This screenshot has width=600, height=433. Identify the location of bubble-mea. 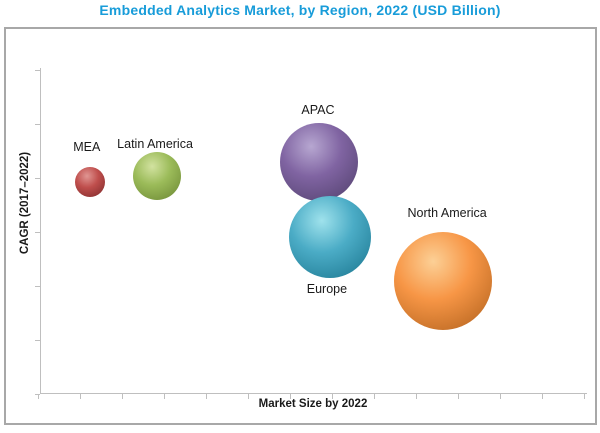
(89, 182).